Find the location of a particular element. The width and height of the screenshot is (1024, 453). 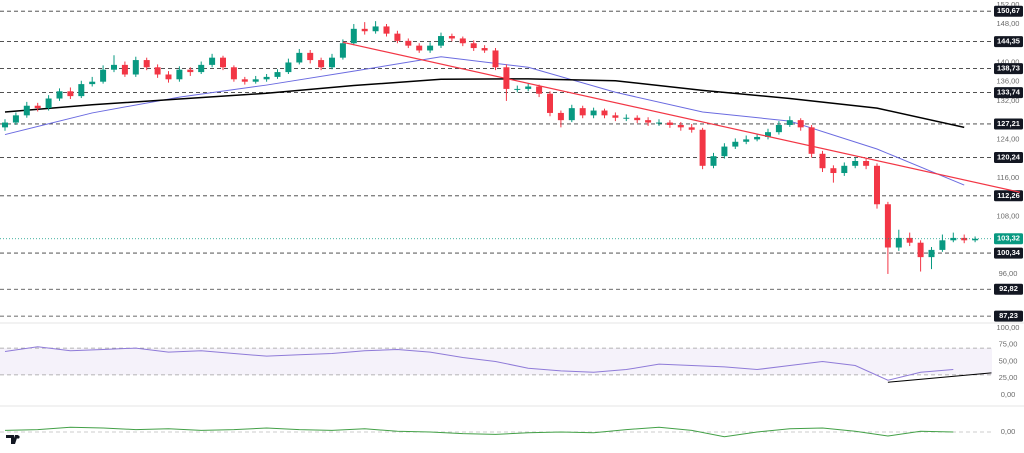

level-label: 150,67 is located at coordinates (1008, 10).